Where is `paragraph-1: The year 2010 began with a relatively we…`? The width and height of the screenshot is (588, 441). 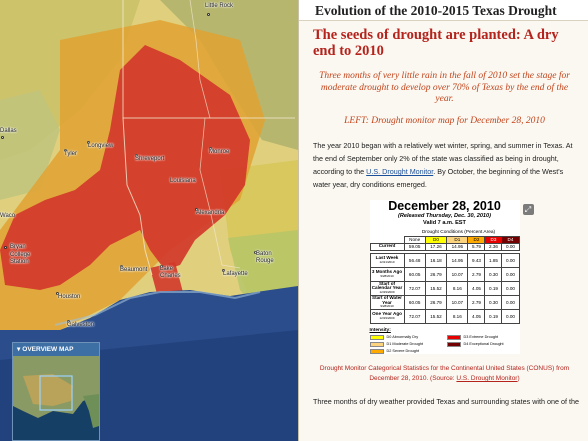 paragraph-1: The year 2010 began with a relatively we… is located at coordinates (444, 165).